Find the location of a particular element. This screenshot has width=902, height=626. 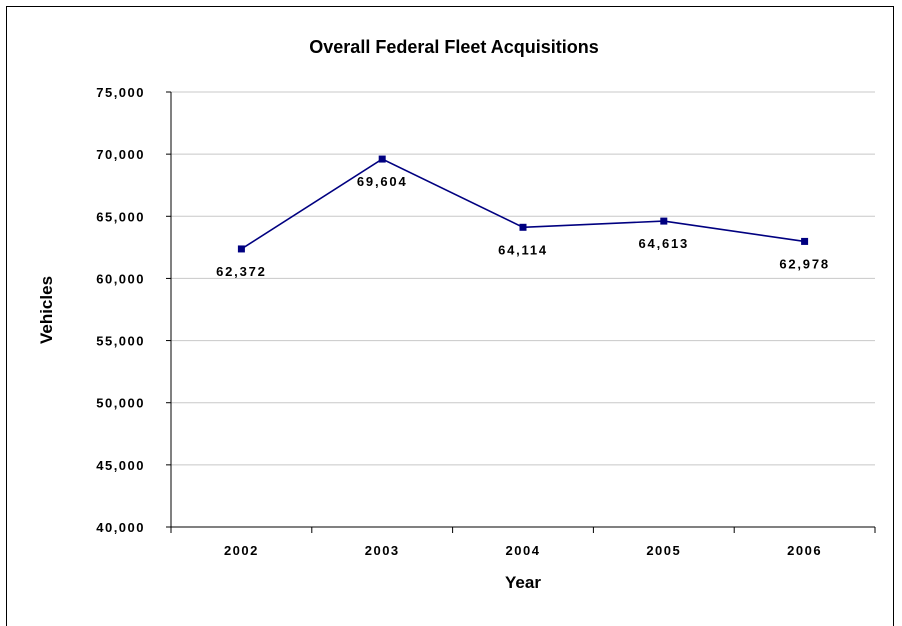

data-series is located at coordinates (523, 204).